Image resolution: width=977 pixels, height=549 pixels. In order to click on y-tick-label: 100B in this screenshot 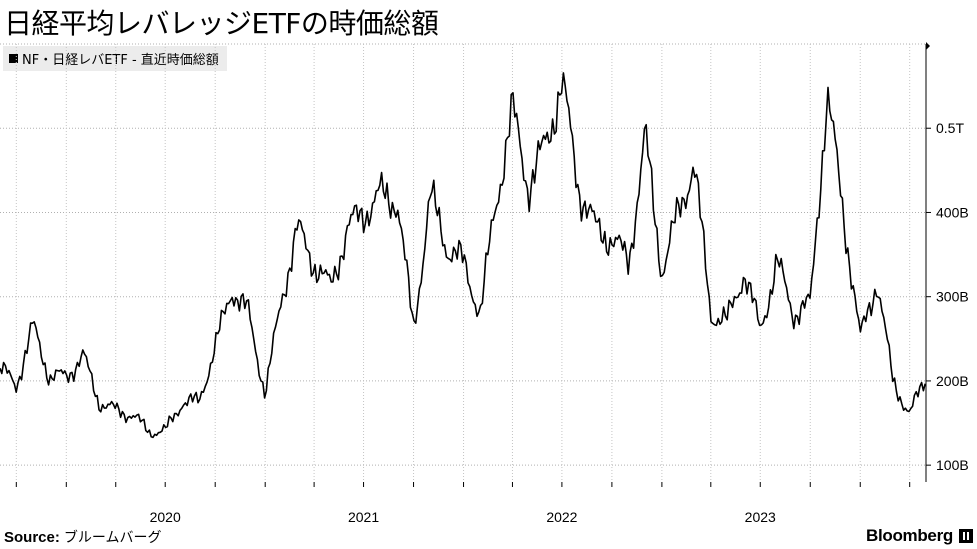, I will do `click(952, 465)`.